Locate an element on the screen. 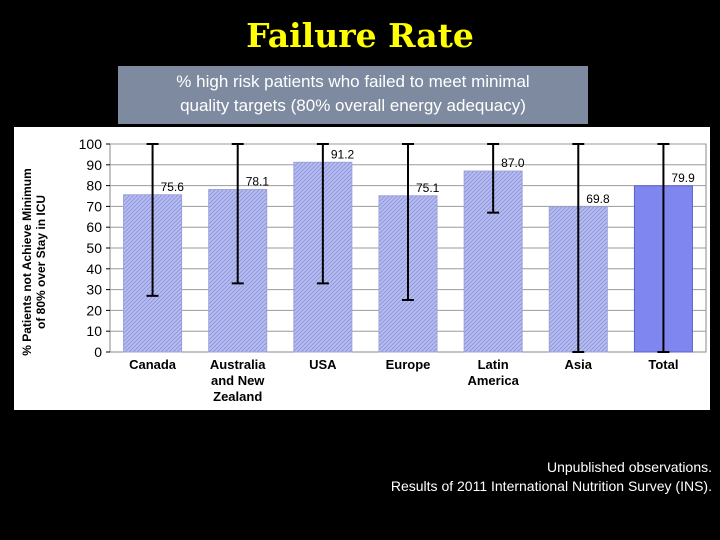 Image resolution: width=720 pixels, height=540 pixels. x-tick-label: Total is located at coordinates (663, 364).